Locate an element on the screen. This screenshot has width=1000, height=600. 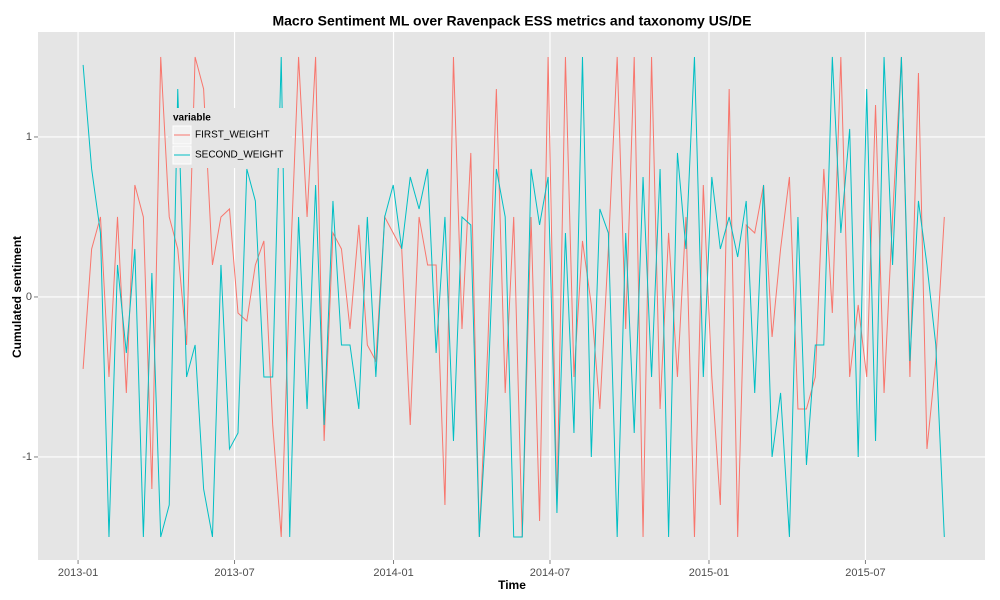
x-tick-label: 2013-07 is located at coordinates (234, 573).